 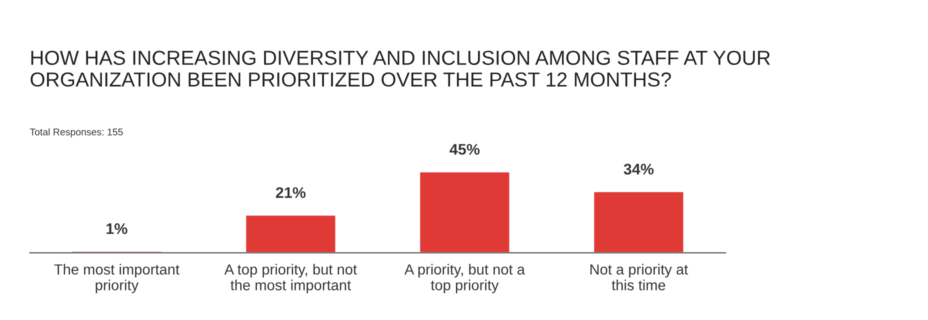 I want to click on x-tick-label: Not a priority at this time, so click(x=639, y=277).